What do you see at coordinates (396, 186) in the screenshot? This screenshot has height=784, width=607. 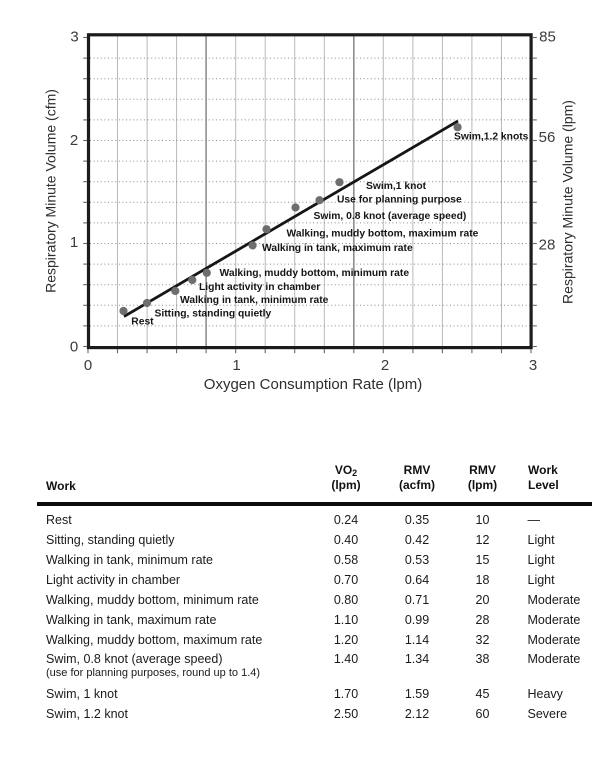 I see `svg-text: Swim,1 knot` at bounding box center [396, 186].